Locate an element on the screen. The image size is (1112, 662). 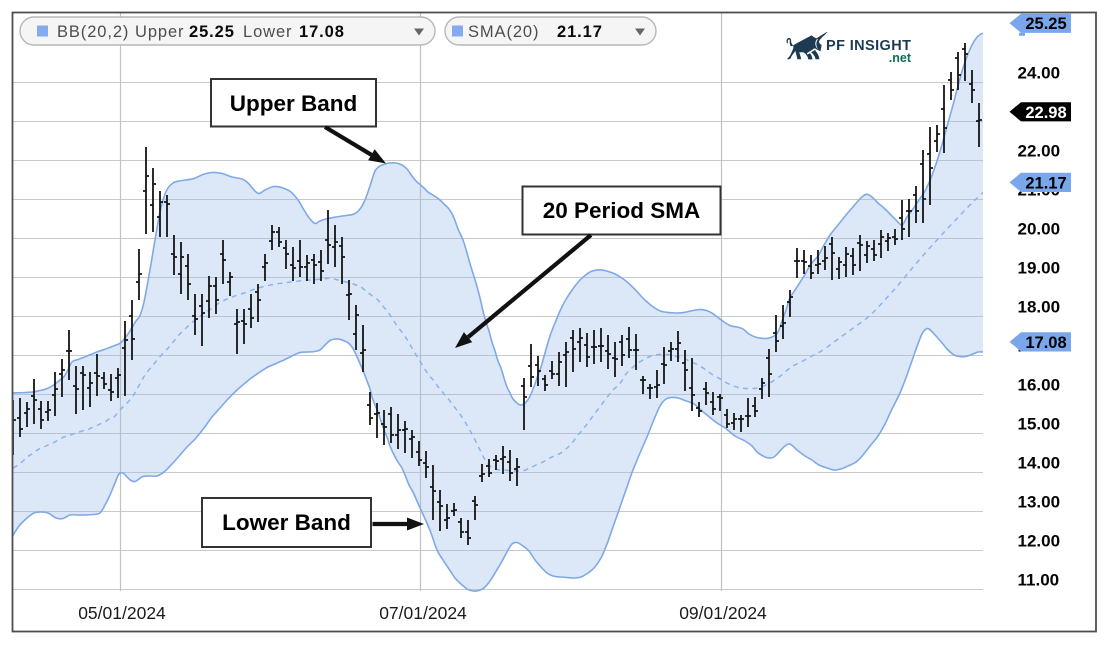
svg-text: 20 Period SMA is located at coordinates (622, 210).